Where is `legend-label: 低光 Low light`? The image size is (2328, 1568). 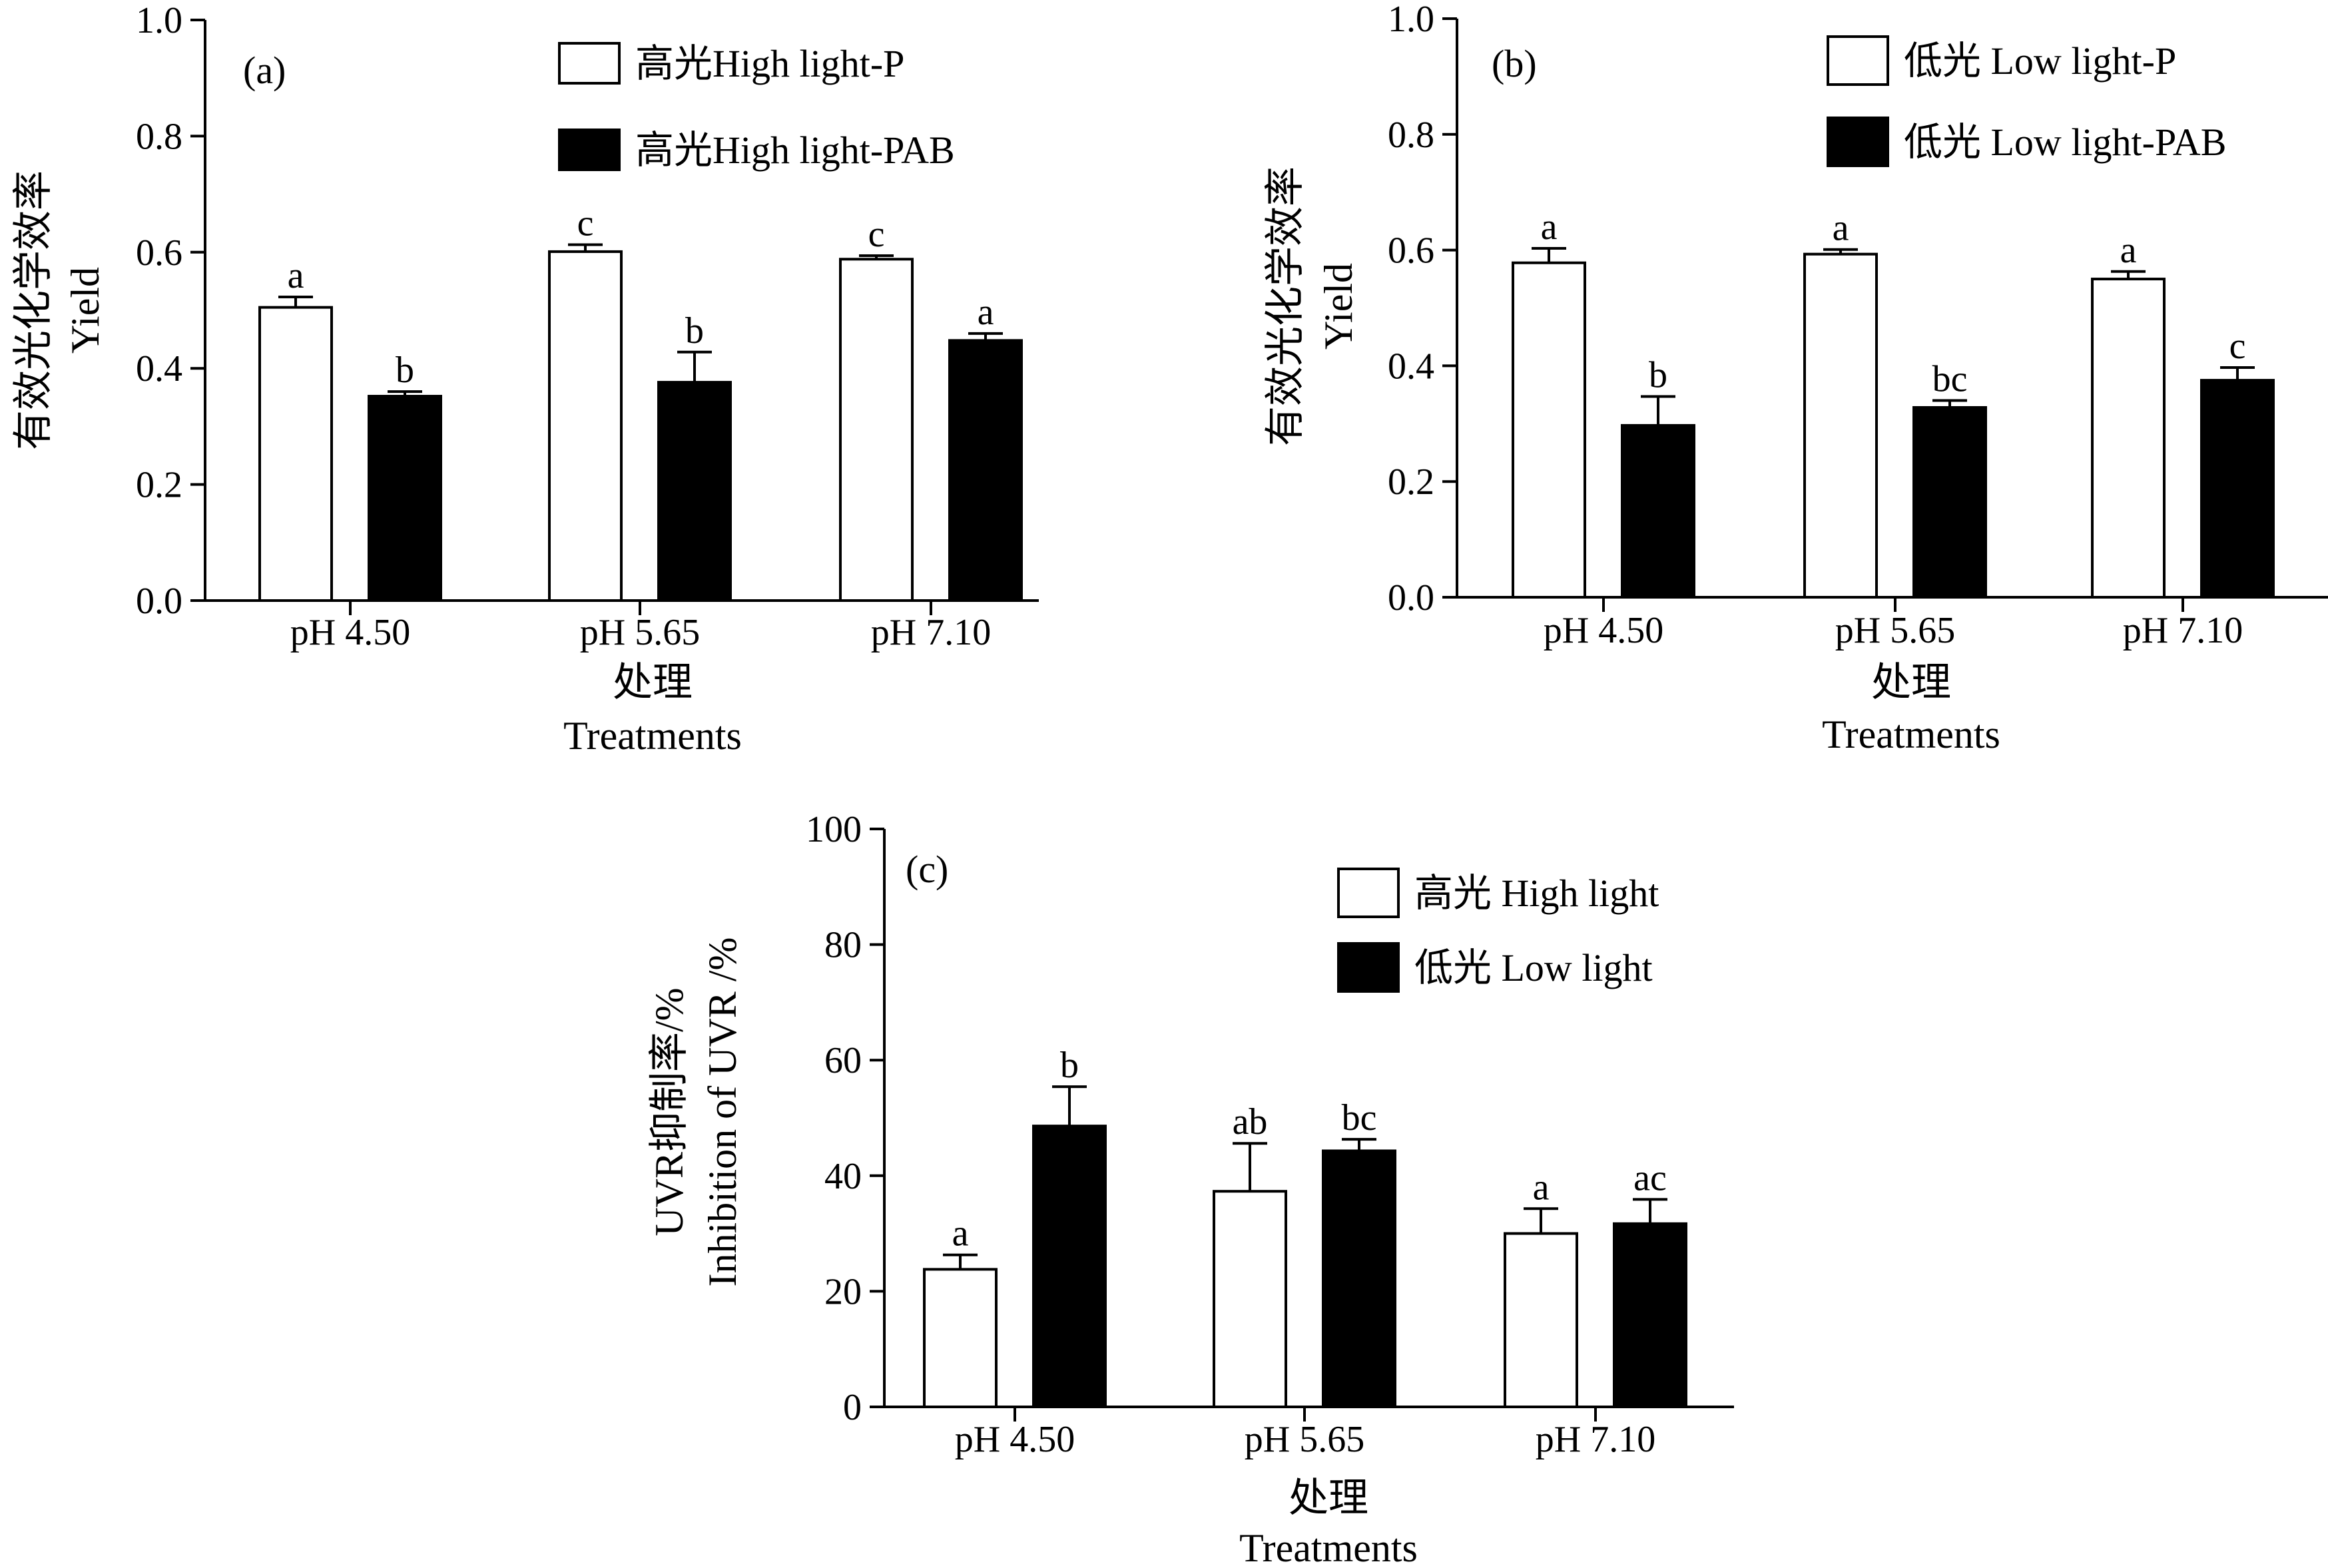
legend-label: 低光 Low light is located at coordinates (1533, 967).